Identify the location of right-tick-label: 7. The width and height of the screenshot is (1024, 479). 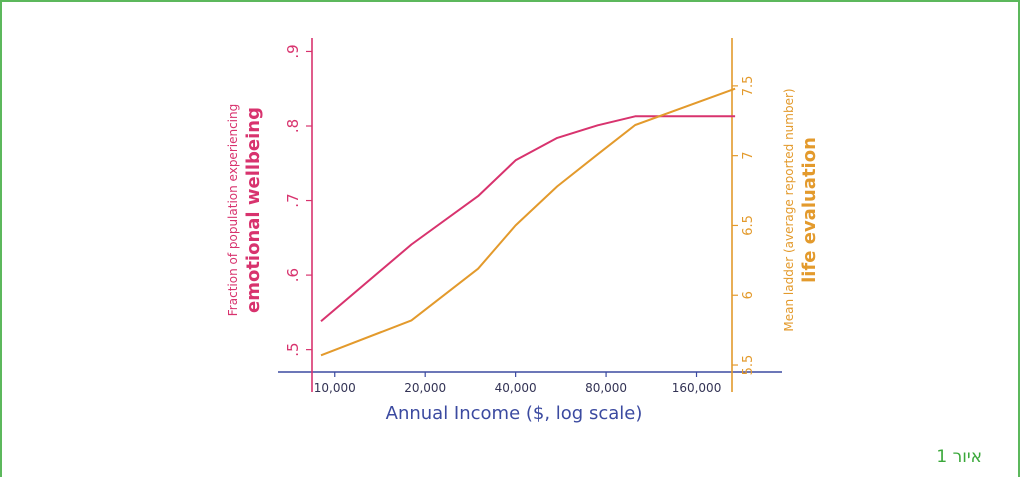
(748, 156).